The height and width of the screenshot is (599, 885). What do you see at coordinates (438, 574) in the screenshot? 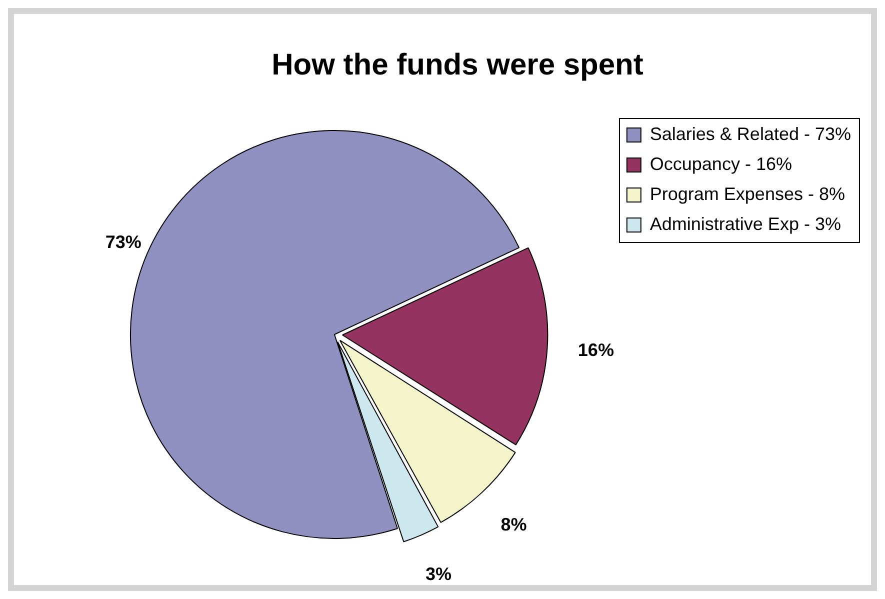
I see `data-label: 3%` at bounding box center [438, 574].